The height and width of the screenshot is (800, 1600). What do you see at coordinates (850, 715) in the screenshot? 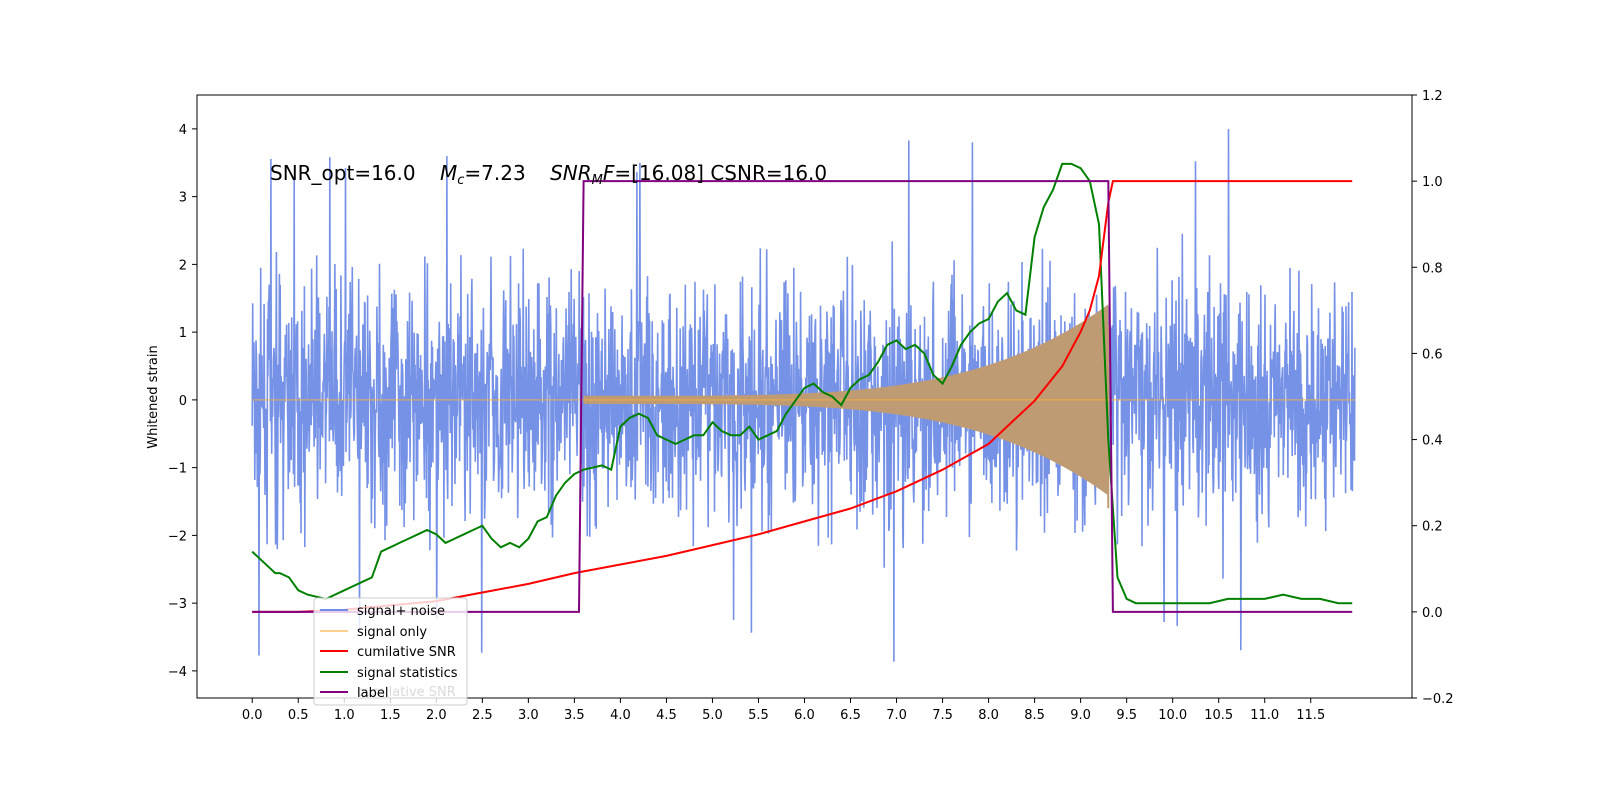
I see `x-tick-label: 6.5` at bounding box center [850, 715].